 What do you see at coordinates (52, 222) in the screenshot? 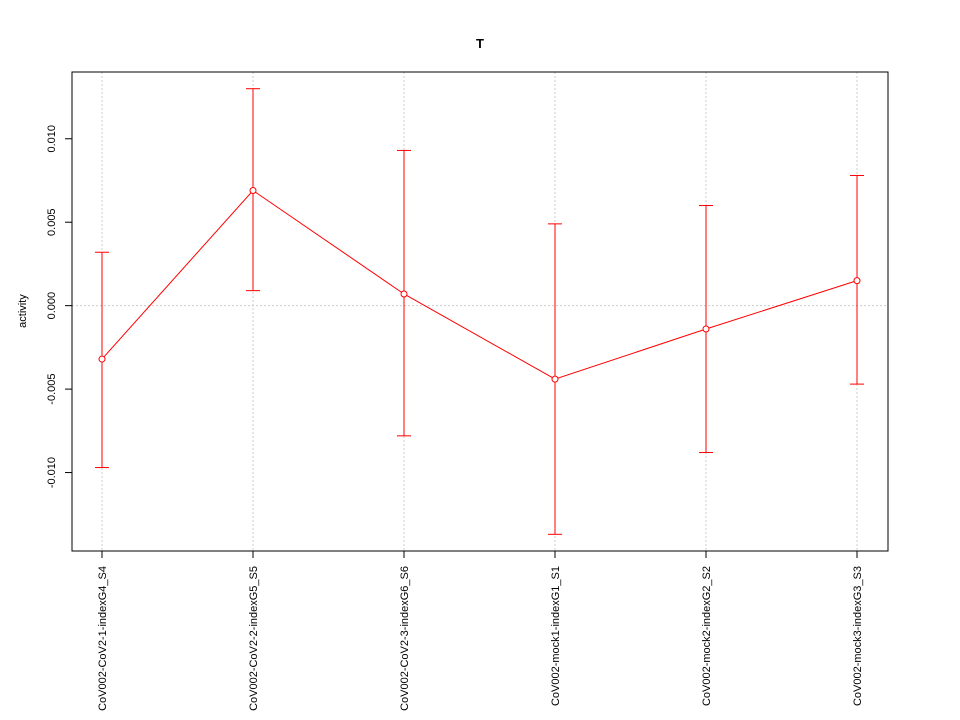
I see `y-tick-label: 0.005` at bounding box center [52, 222].